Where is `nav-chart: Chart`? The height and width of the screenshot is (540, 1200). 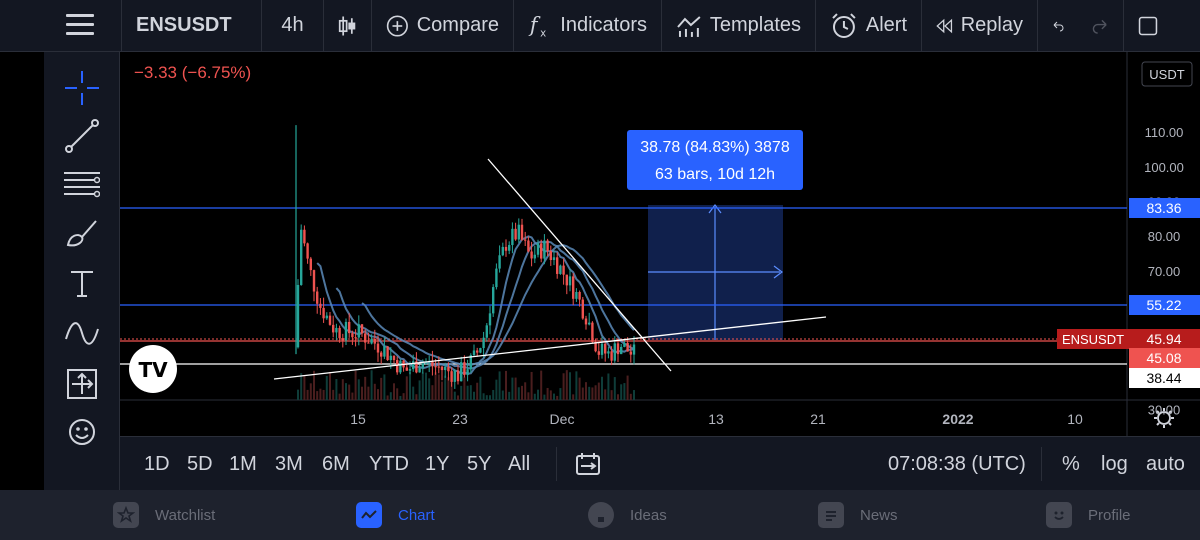
nav-chart: Chart is located at coordinates (395, 515).